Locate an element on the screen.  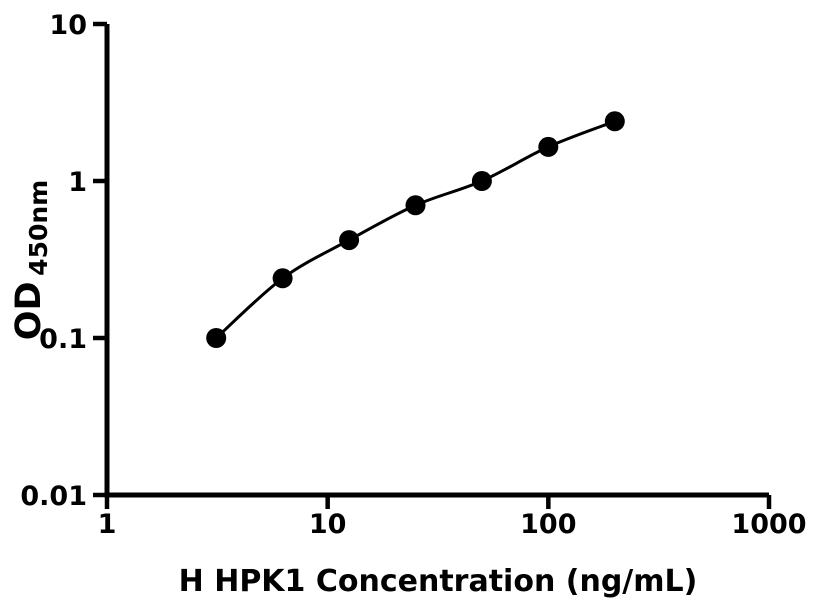
y-tick-label: 0.1 is located at coordinates (63, 339).